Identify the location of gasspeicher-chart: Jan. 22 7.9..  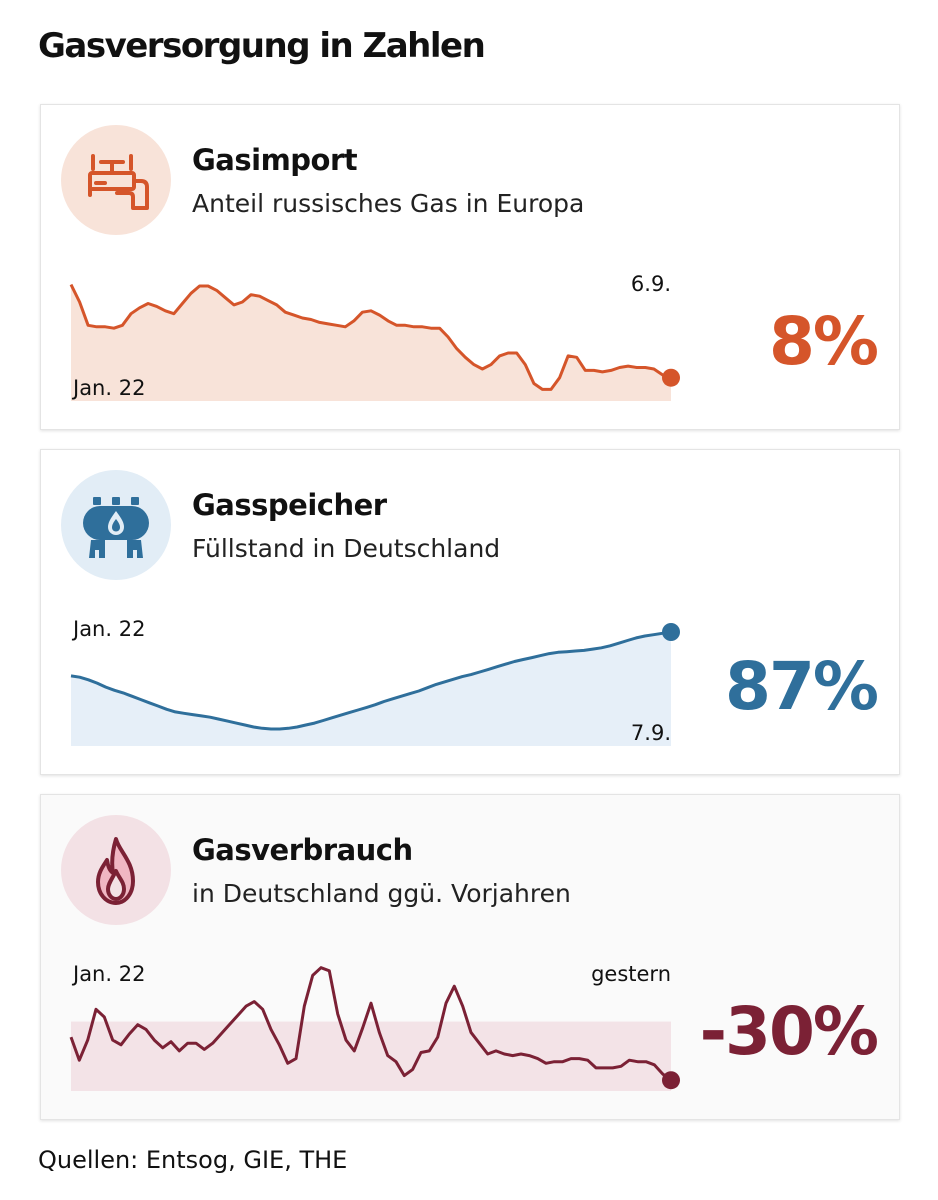
(375, 681).